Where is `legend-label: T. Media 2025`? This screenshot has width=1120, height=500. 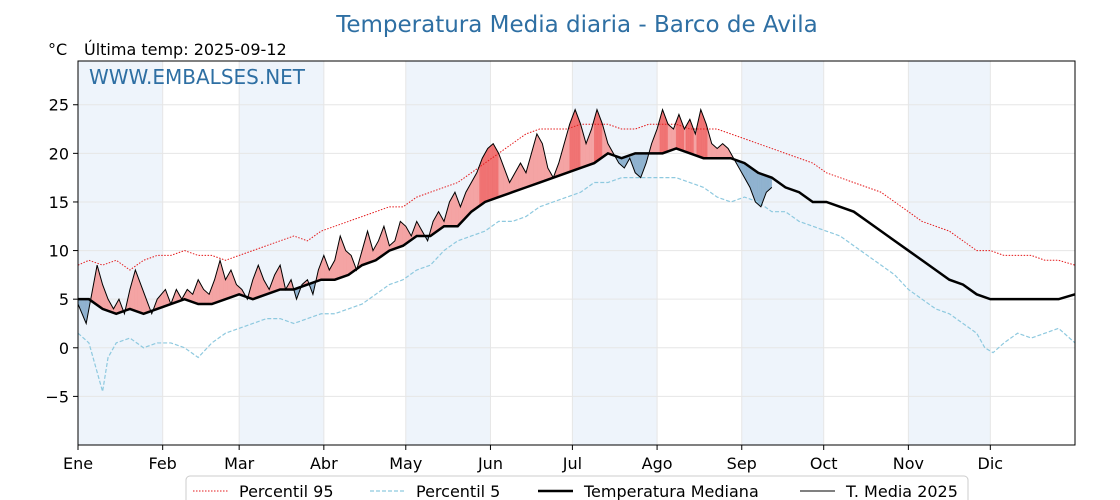 legend-label: T. Media 2025 is located at coordinates (901, 491).